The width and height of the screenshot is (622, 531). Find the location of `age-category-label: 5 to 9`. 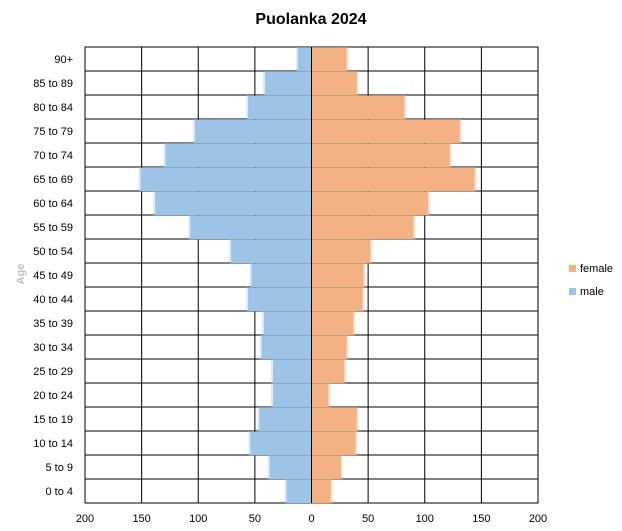

age-category-label: 5 to 9 is located at coordinates (59, 468).